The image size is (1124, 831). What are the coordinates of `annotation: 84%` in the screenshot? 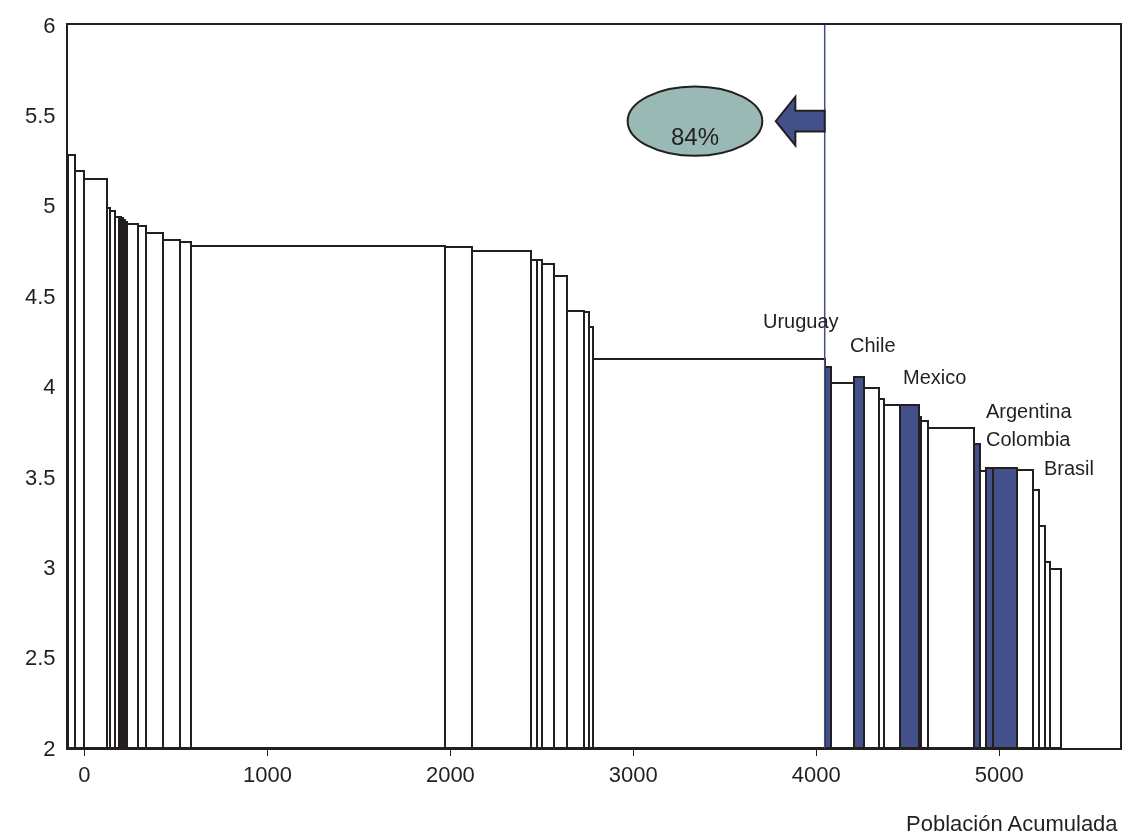 It's located at (695, 136).